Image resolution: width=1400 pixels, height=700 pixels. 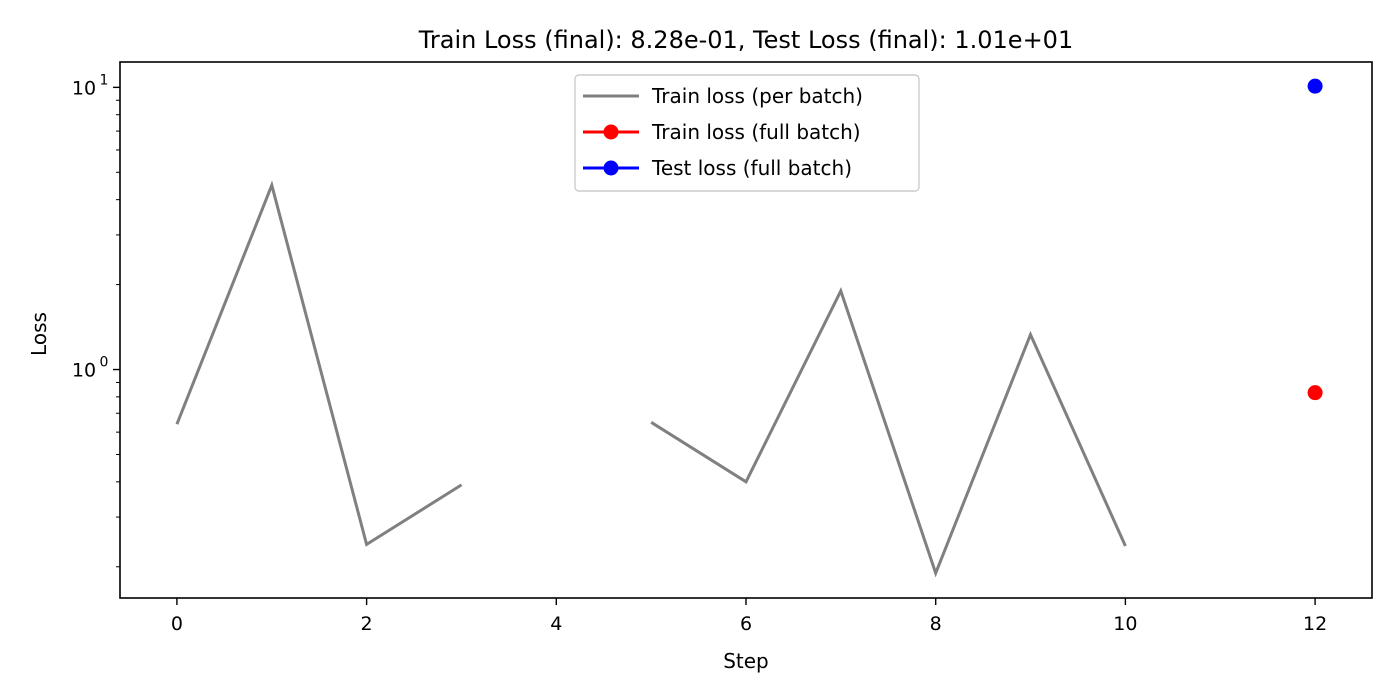 What do you see at coordinates (1125, 624) in the screenshot?
I see `x-tick-label-10: 10` at bounding box center [1125, 624].